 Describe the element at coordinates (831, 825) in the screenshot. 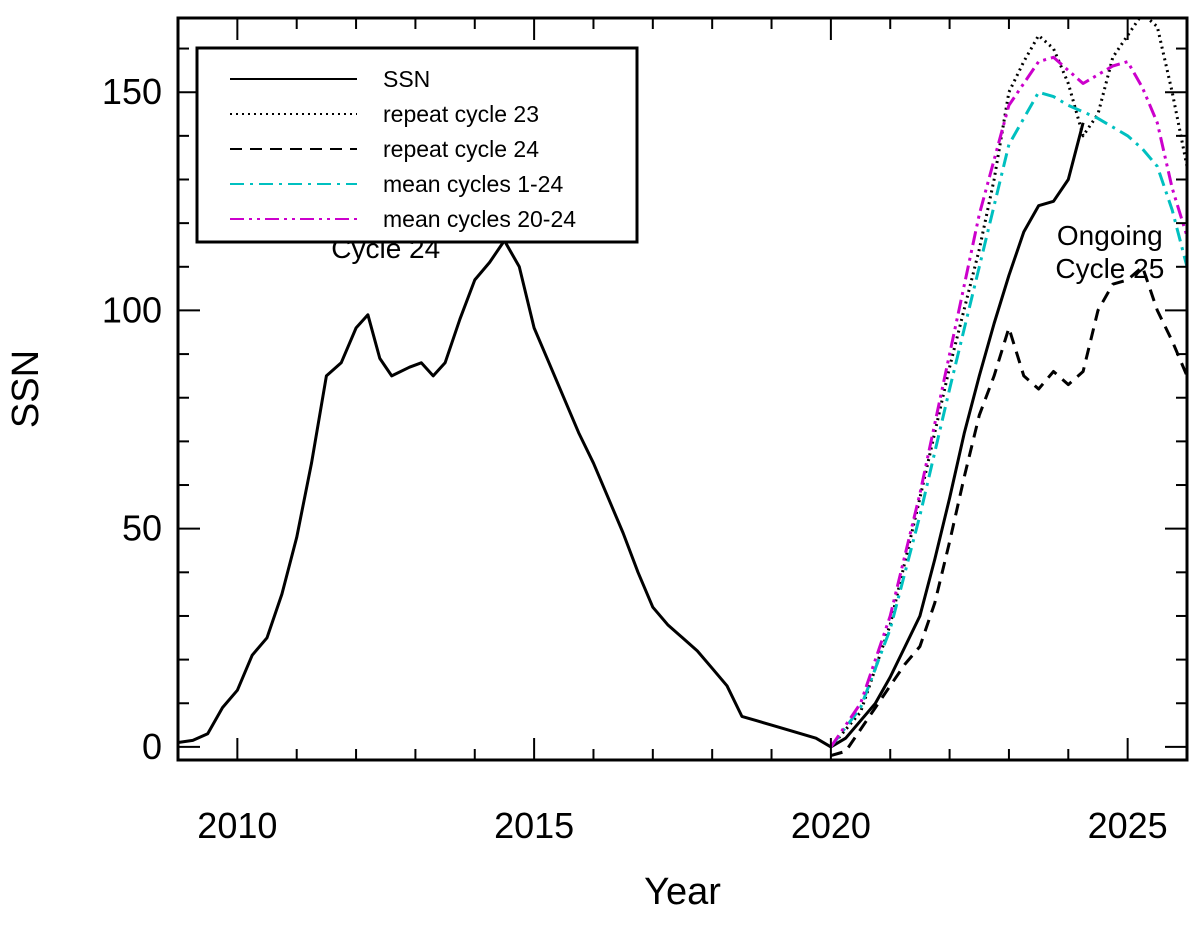

I see `x-tick-label: 2020` at that location.